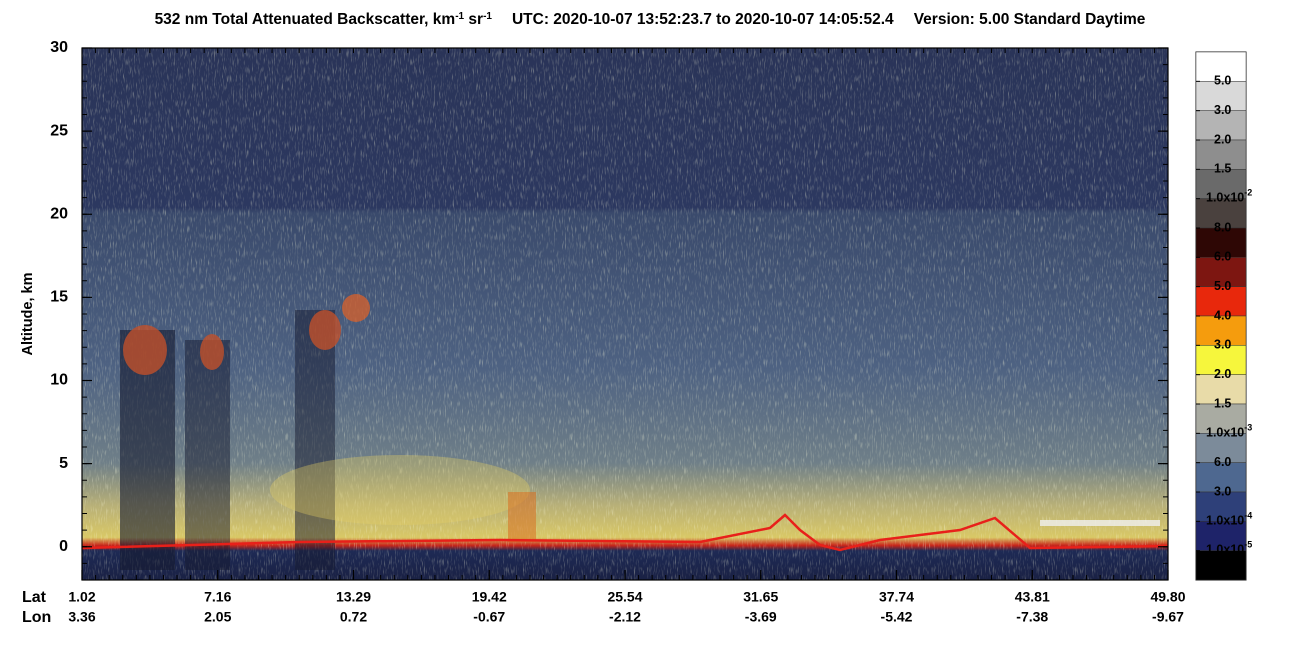 Image resolution: width=1300 pixels, height=667 pixels. I want to click on y-tick-label: 0, so click(63, 546).